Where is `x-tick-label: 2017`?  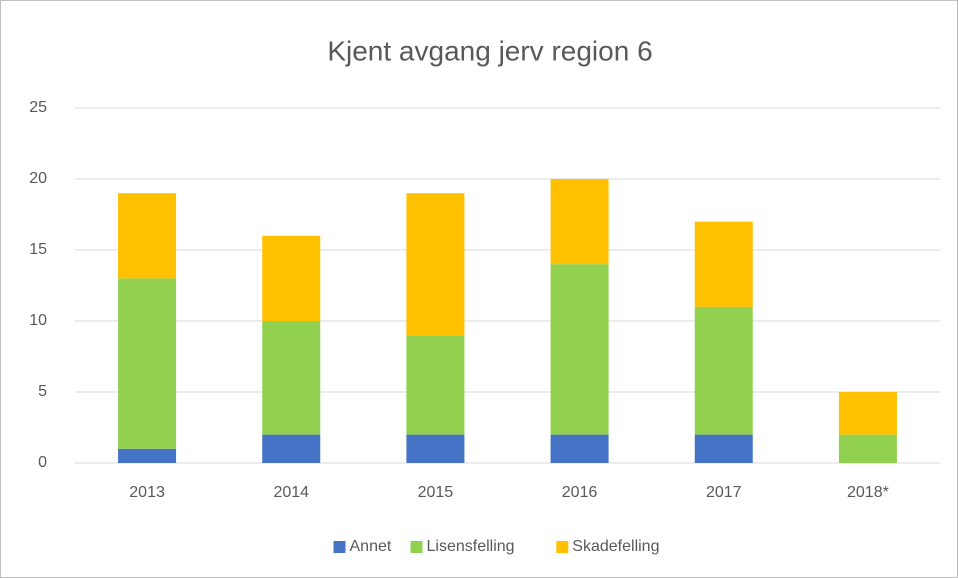
x-tick-label: 2017 is located at coordinates (724, 492).